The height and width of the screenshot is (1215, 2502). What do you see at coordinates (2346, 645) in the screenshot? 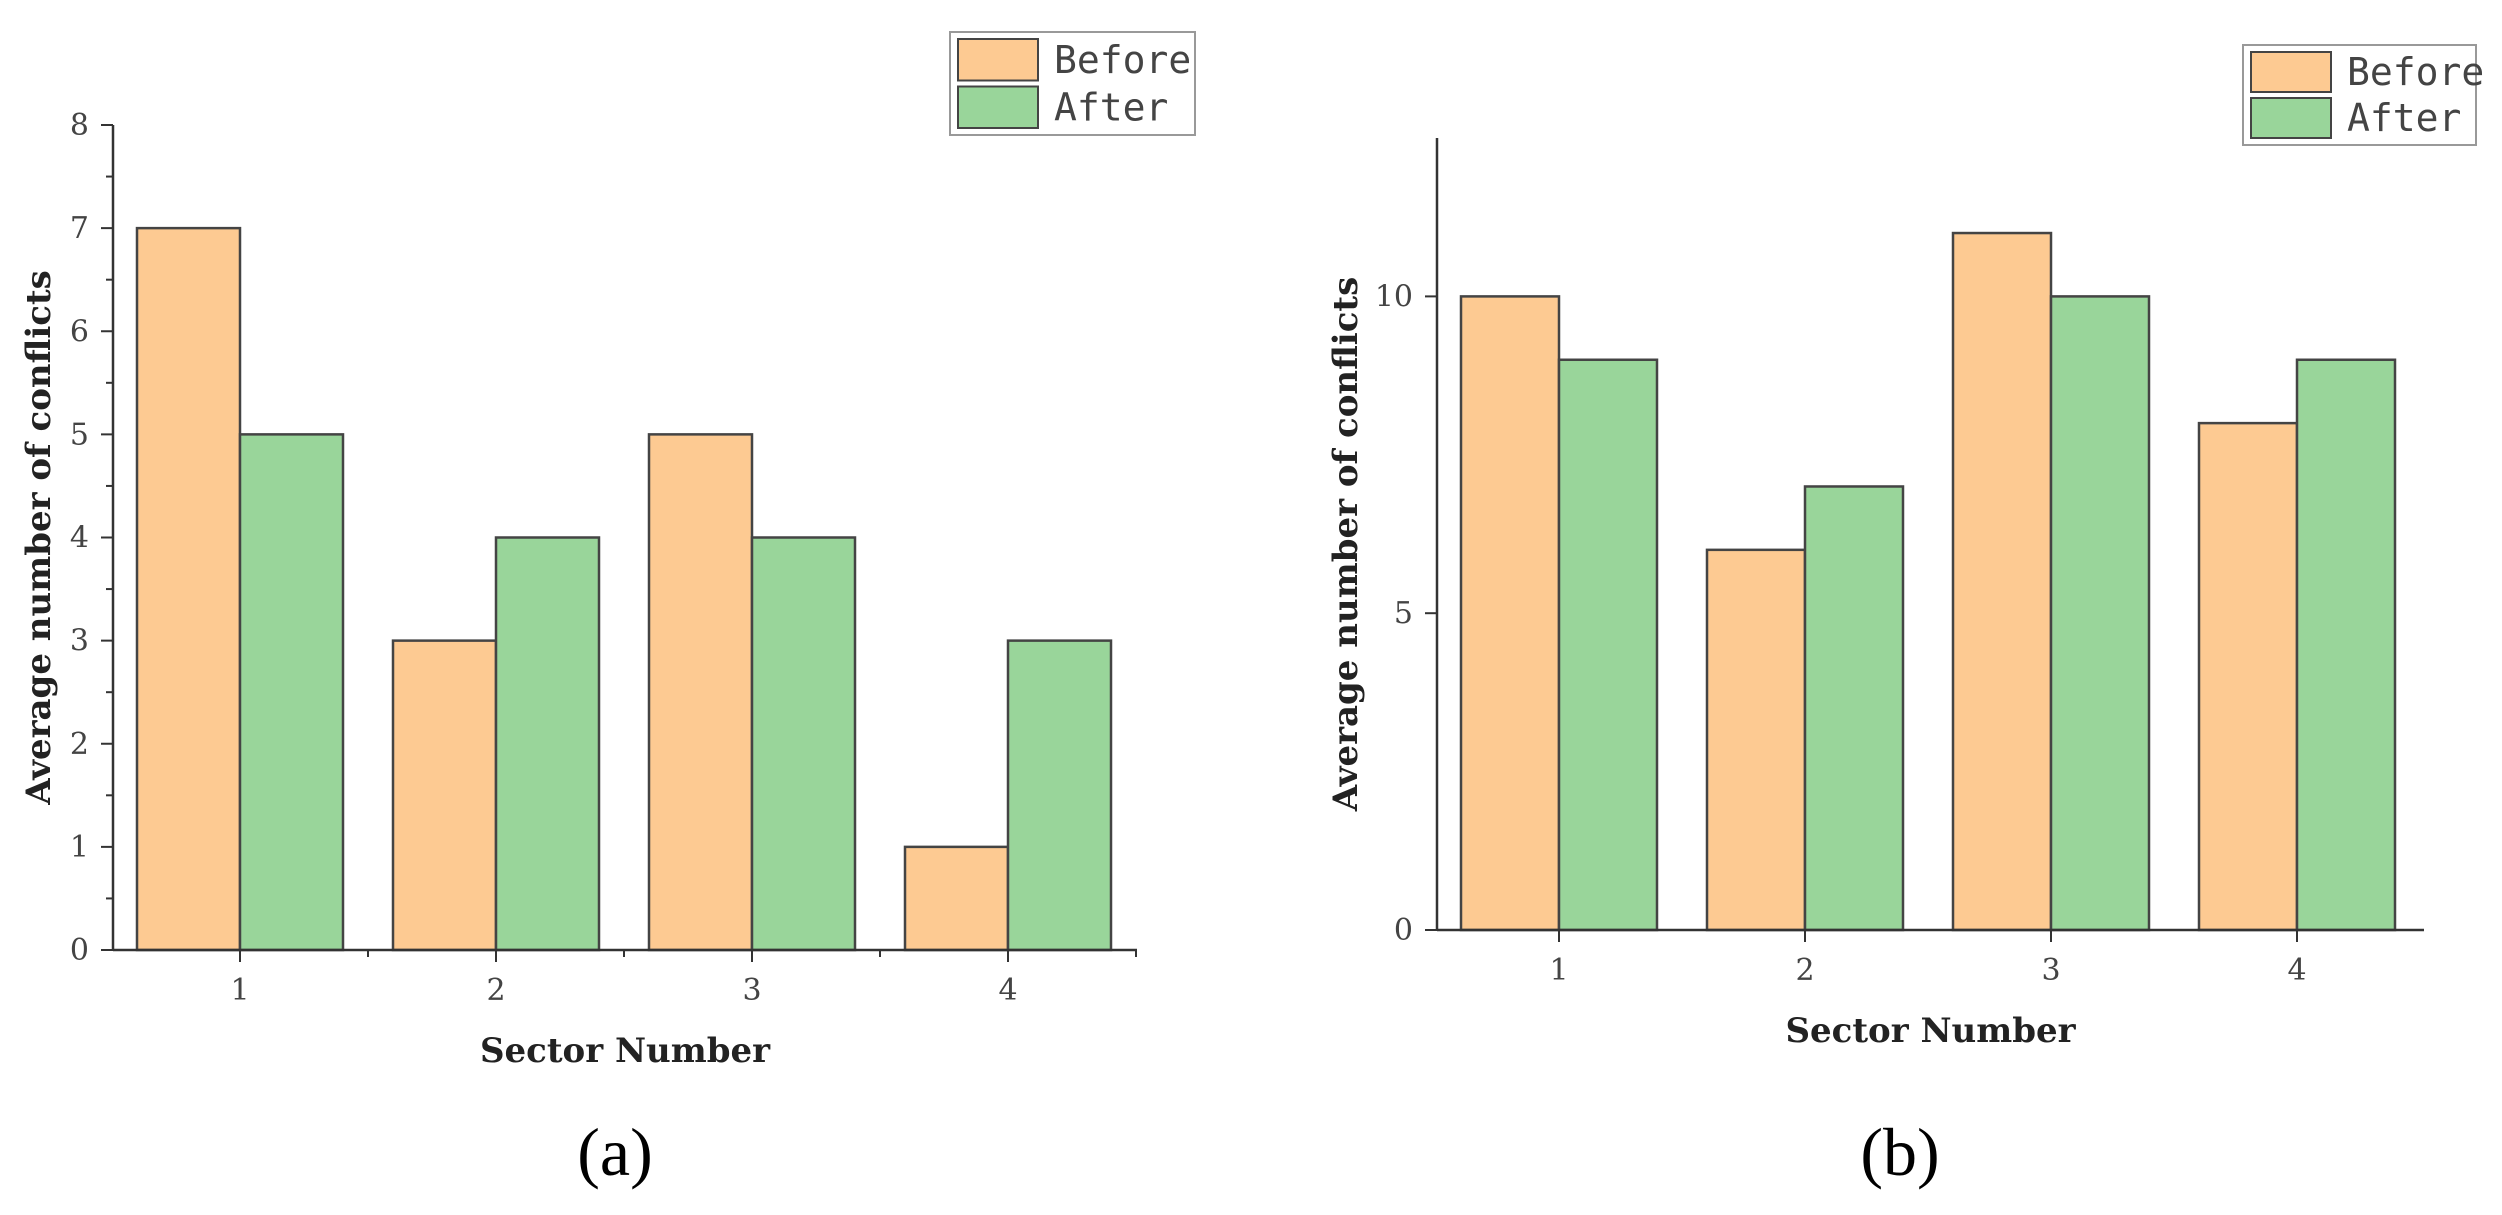
I see `bar-after-sector-4-b` at bounding box center [2346, 645].